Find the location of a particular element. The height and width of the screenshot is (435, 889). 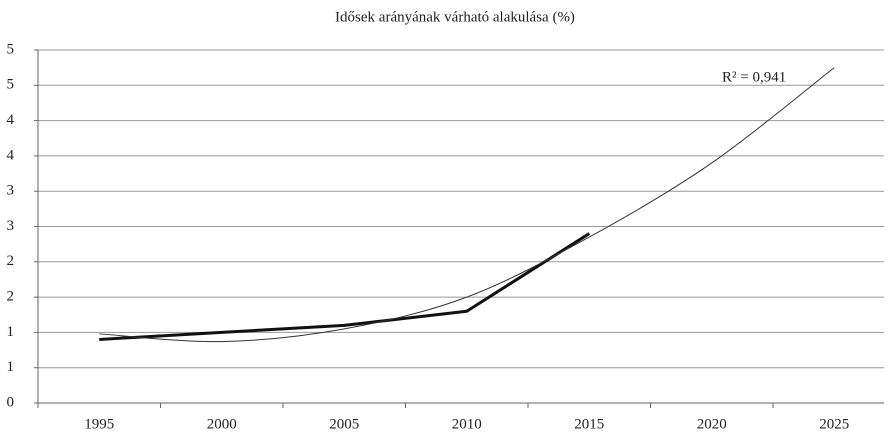

series-line is located at coordinates (345, 286).